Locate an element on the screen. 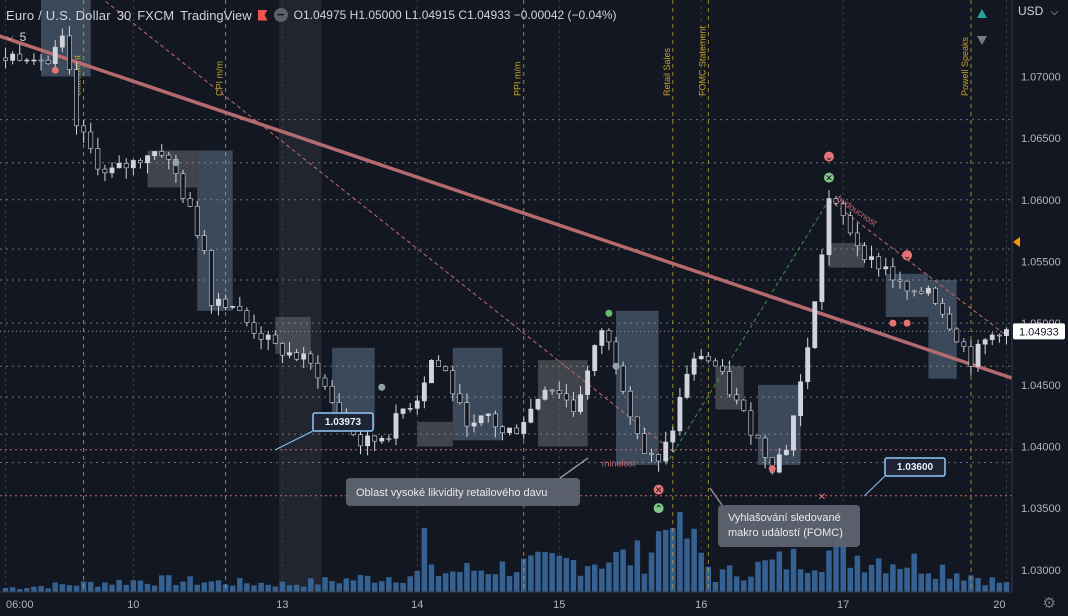  arrow-up-icon is located at coordinates (982, 13).